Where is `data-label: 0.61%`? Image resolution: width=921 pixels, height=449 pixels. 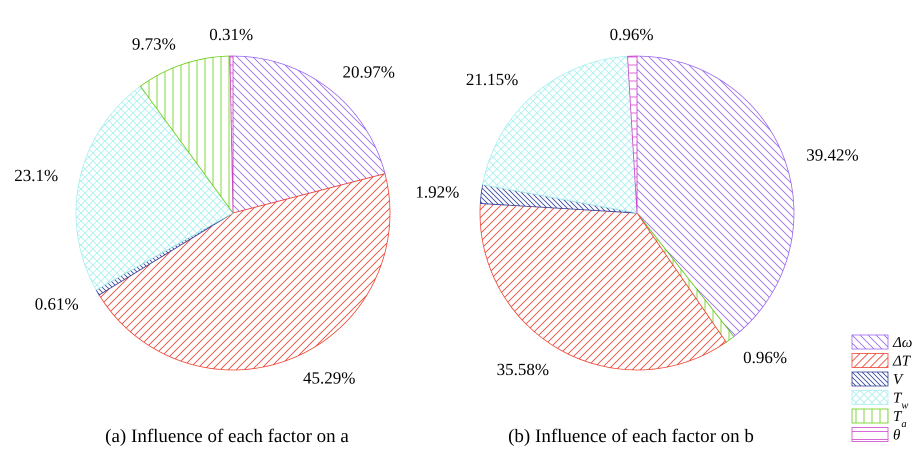 data-label: 0.61% is located at coordinates (56, 304).